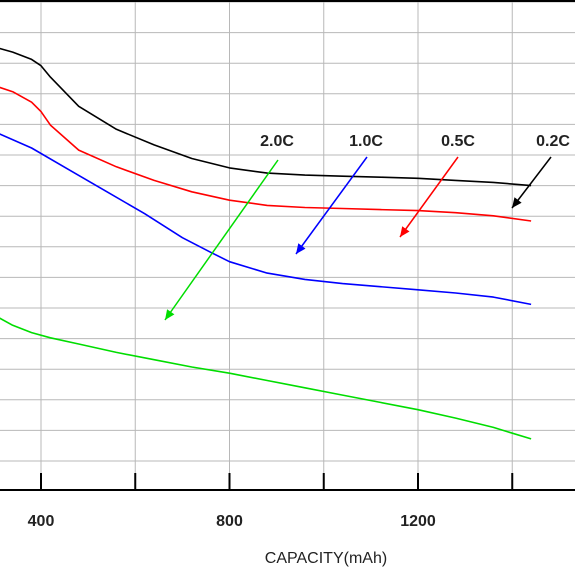 Image resolution: width=575 pixels, height=575 pixels. Describe the element at coordinates (553, 141) in the screenshot. I see `rate-label: 0.2C` at that location.